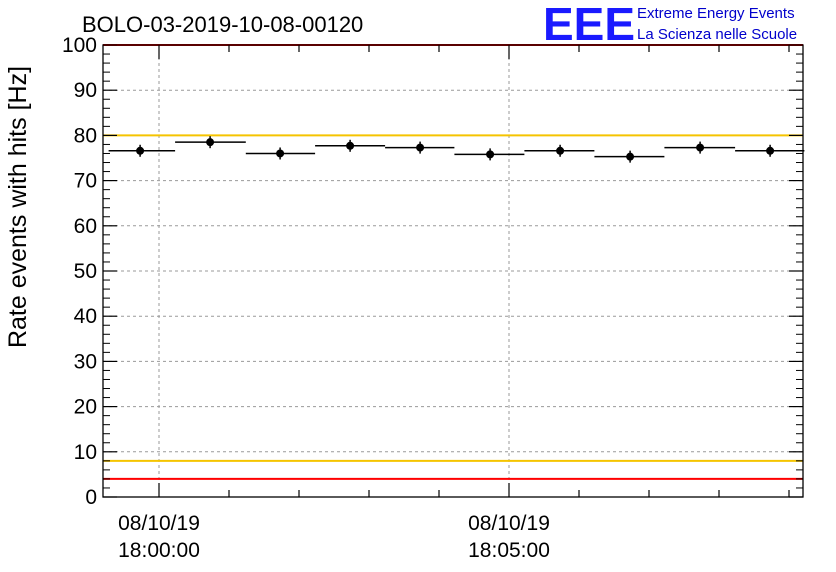 The height and width of the screenshot is (572, 836). I want to click on data-series, so click(456, 149).